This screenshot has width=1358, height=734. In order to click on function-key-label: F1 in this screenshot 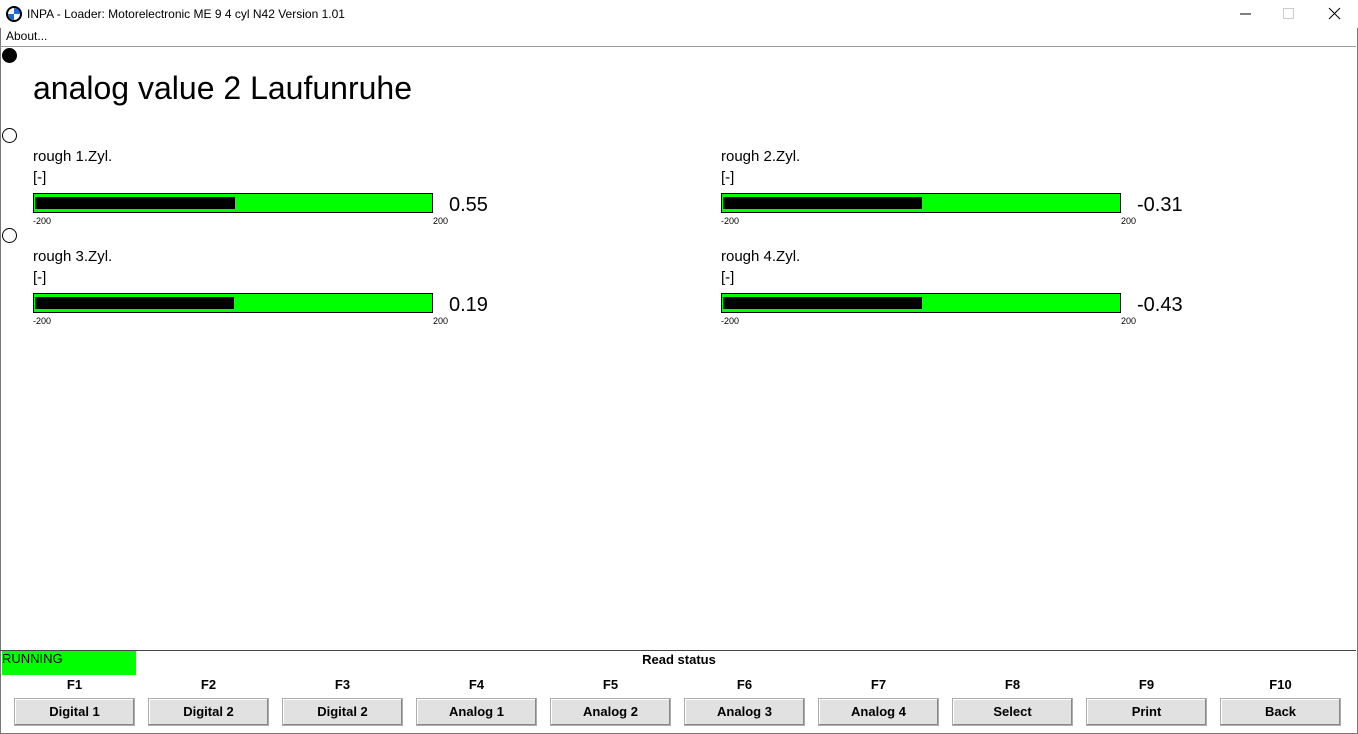, I will do `click(74, 684)`.